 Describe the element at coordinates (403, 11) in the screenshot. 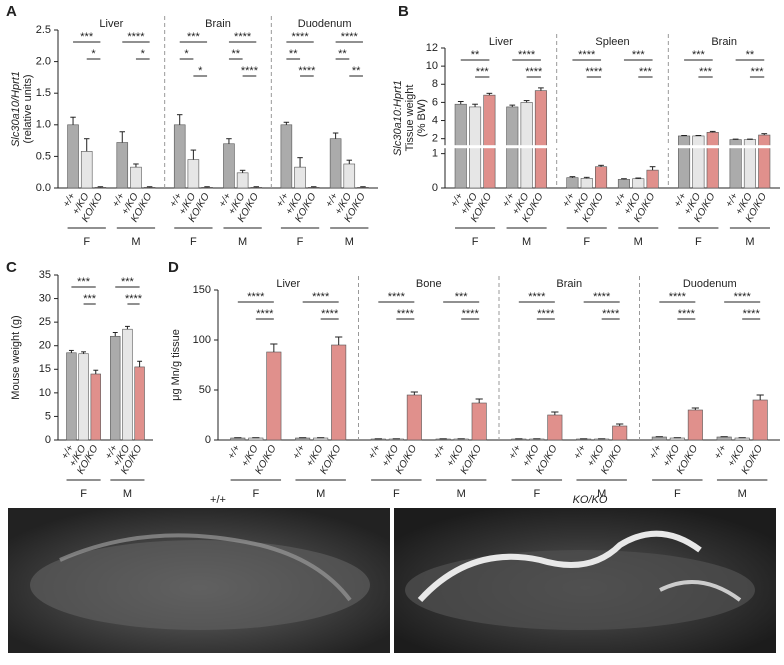

I see `panel-label: B` at that location.